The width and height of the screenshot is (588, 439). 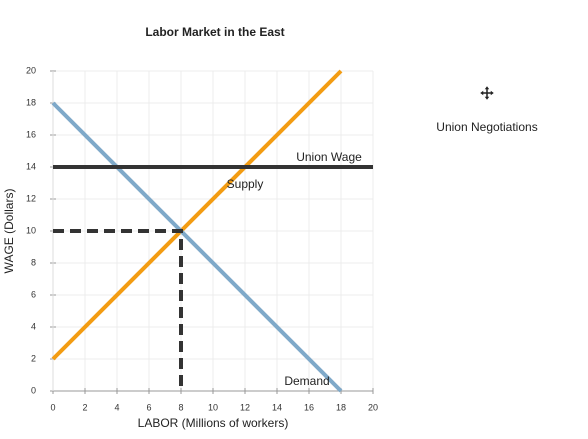 I want to click on series-label: Union Wage, so click(x=329, y=157).